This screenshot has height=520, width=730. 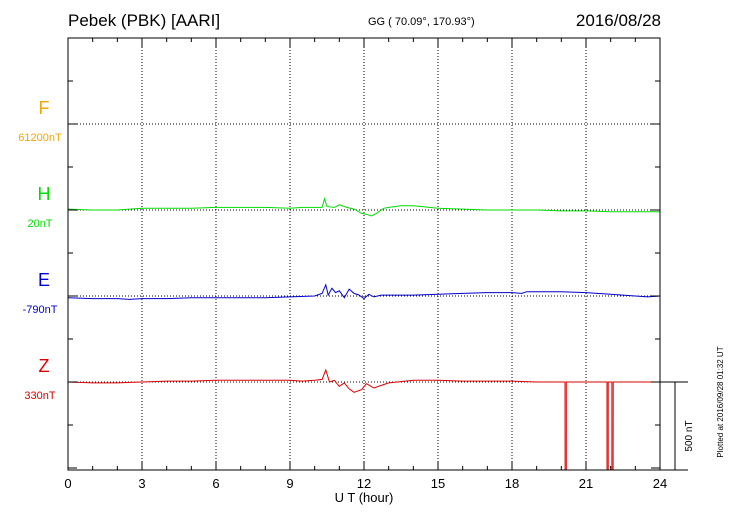 What do you see at coordinates (44, 366) in the screenshot?
I see `channel-label-z: Z` at bounding box center [44, 366].